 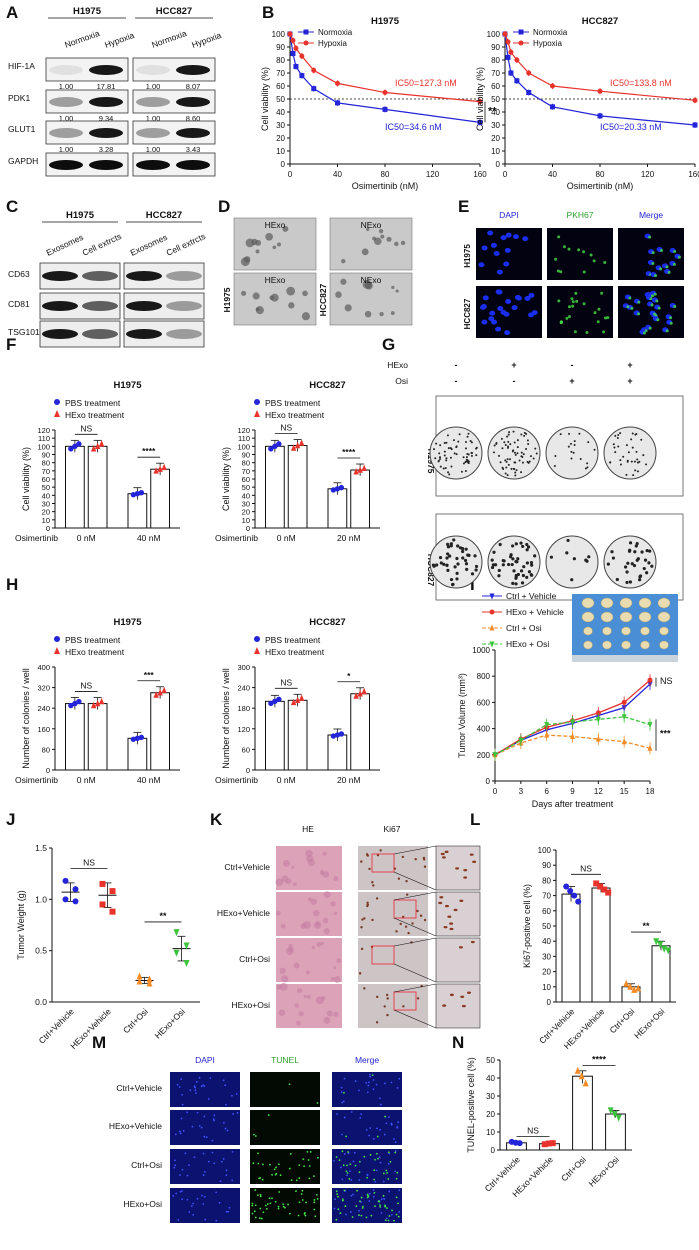 I want to click on y-tick-label: 160, so click(x=43, y=729).